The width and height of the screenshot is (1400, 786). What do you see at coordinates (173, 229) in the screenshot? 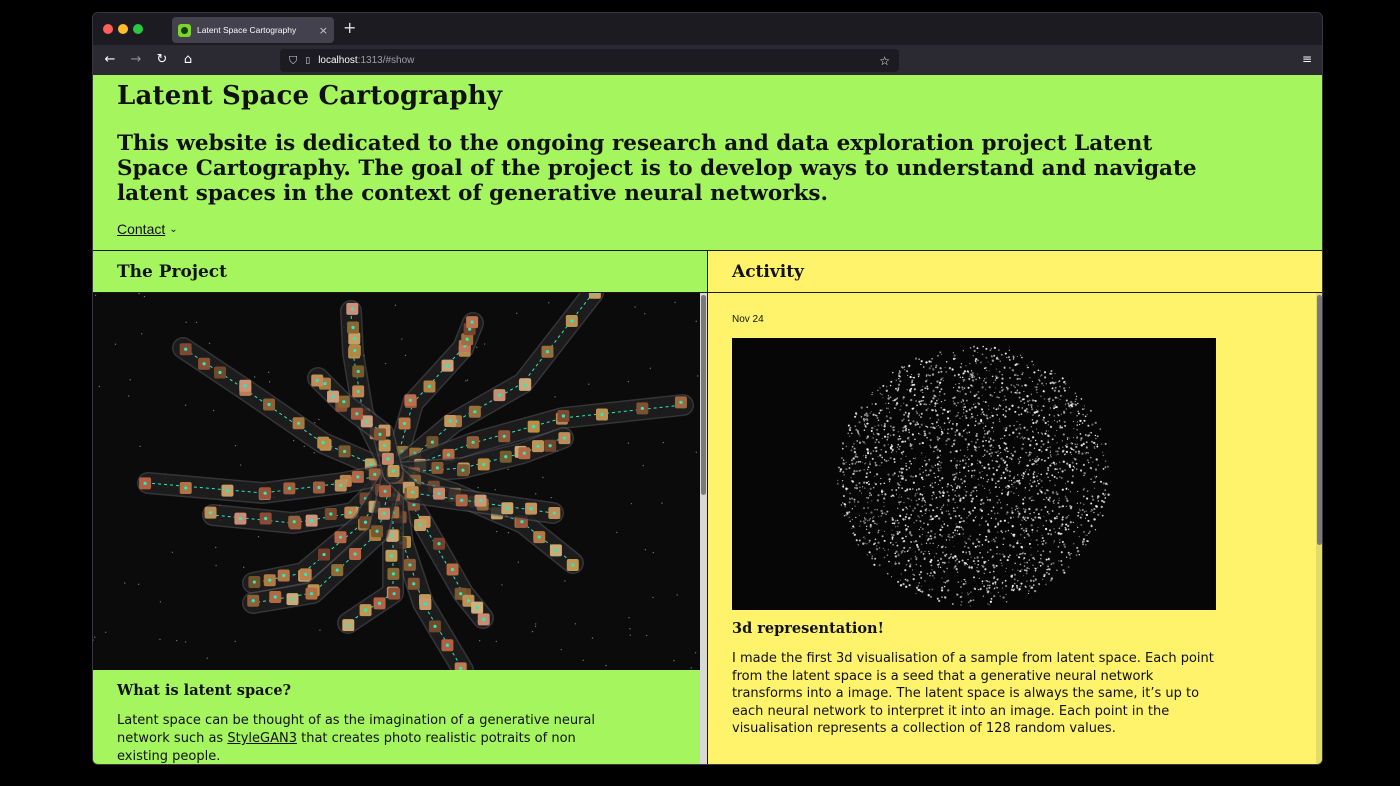
I see `chevron-down-icon: ⌄` at bounding box center [173, 229].